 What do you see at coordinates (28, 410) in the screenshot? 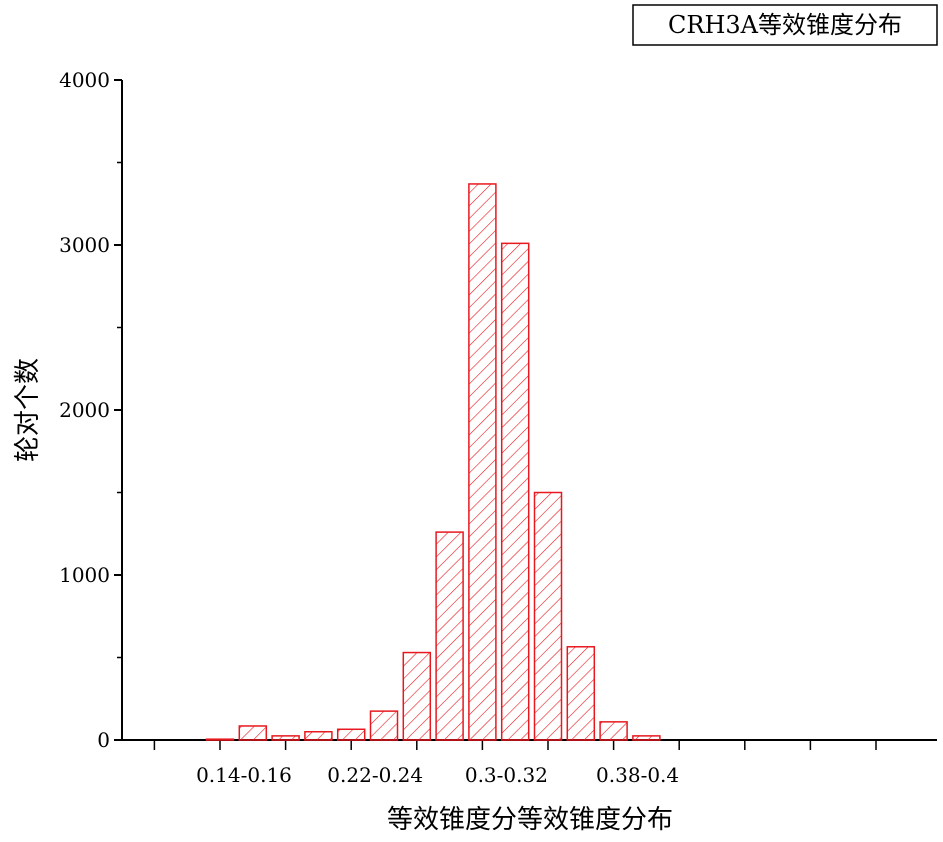
I see `y-axis-label: 轮对个数` at bounding box center [28, 410].